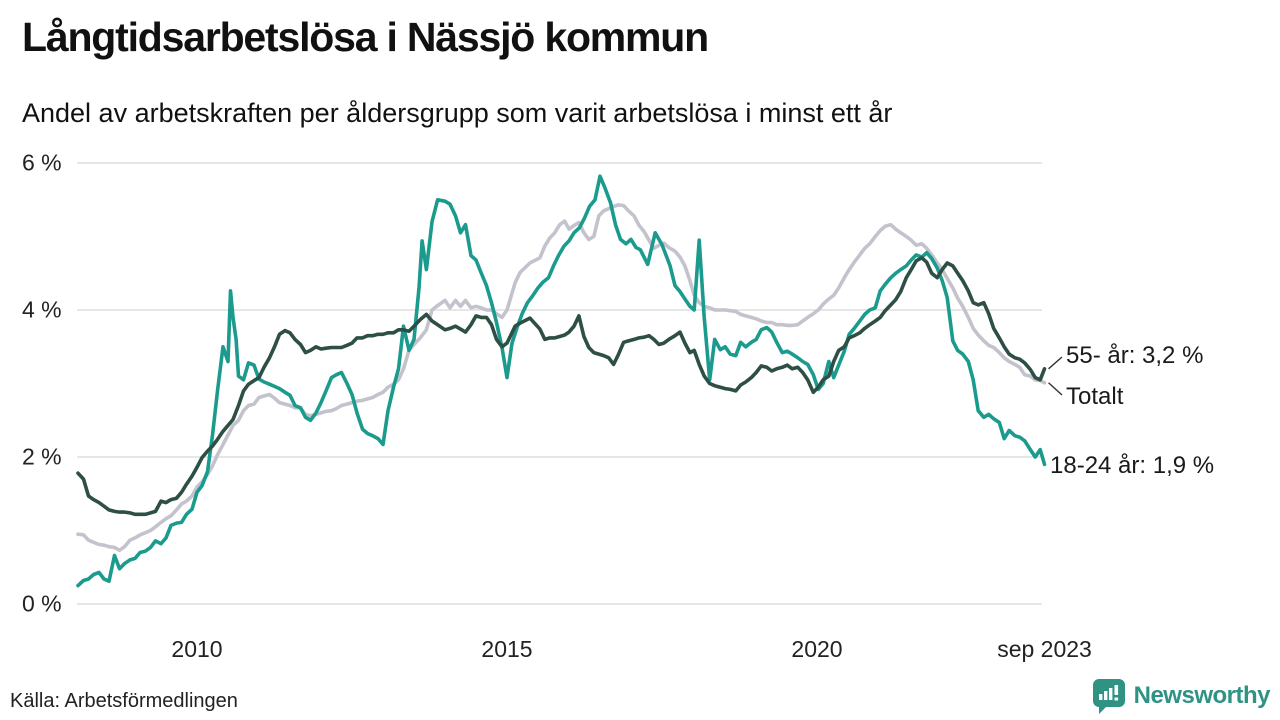  Describe the element at coordinates (1108, 696) in the screenshot. I see `newsworthy-logo-icon` at that location.